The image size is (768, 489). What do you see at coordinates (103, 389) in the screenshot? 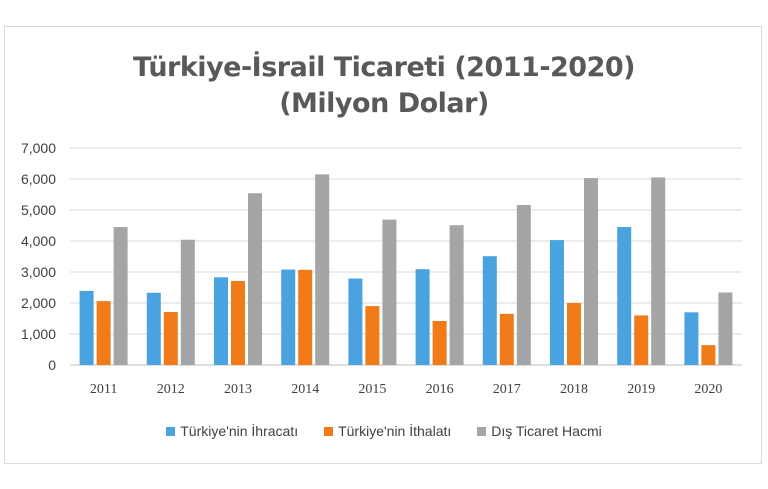
I see `x-tick-label: 2011` at bounding box center [103, 389].